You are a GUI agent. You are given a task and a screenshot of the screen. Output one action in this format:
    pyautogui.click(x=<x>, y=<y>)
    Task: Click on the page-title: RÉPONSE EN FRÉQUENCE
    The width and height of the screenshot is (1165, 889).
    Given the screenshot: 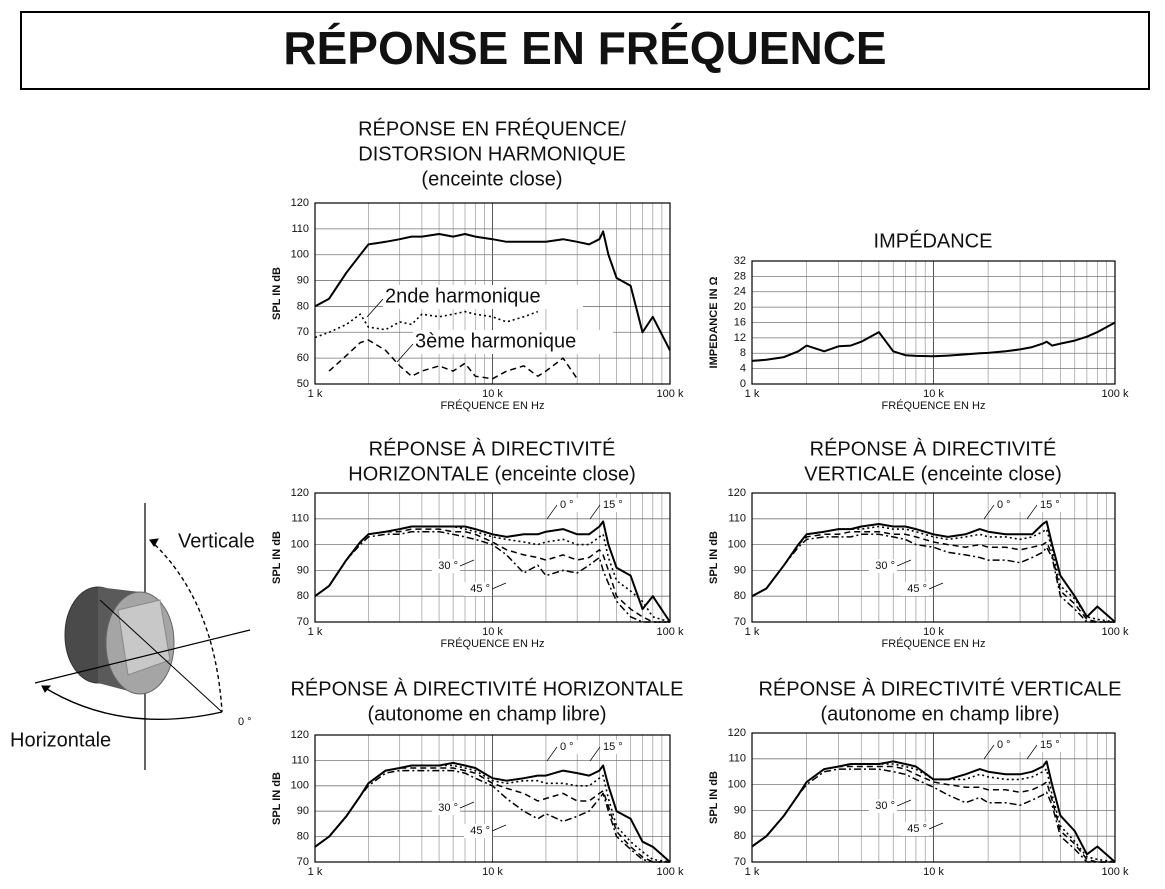 What is the action you would take?
    pyautogui.click(x=584, y=48)
    